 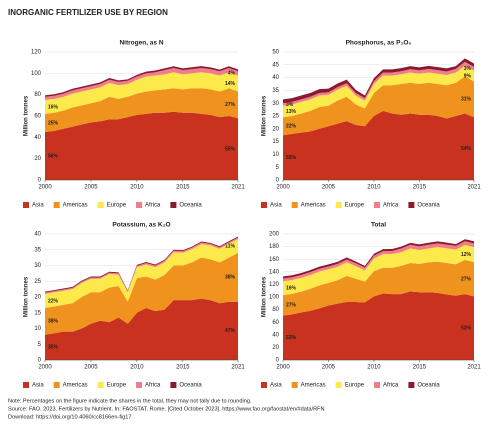 I want to click on y-tick-label: 50, so click(x=275, y=53).